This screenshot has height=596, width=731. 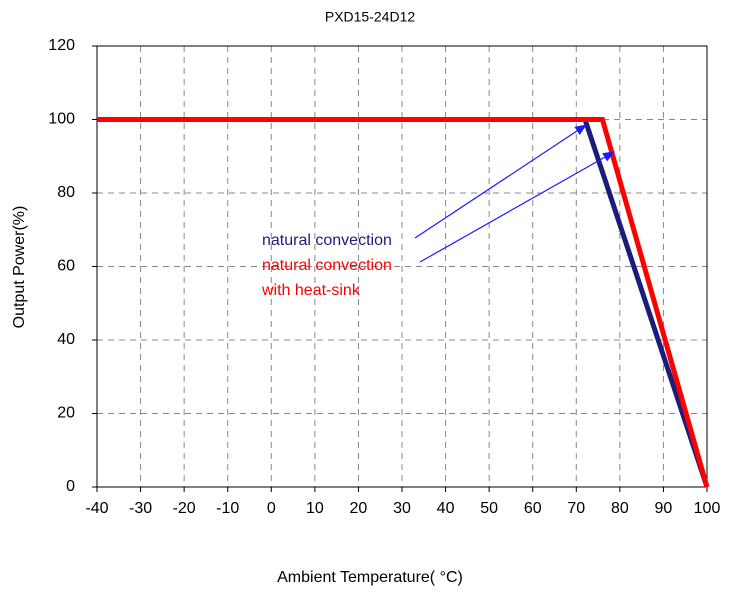 What do you see at coordinates (315, 508) in the screenshot?
I see `x-tick-label: 10` at bounding box center [315, 508].